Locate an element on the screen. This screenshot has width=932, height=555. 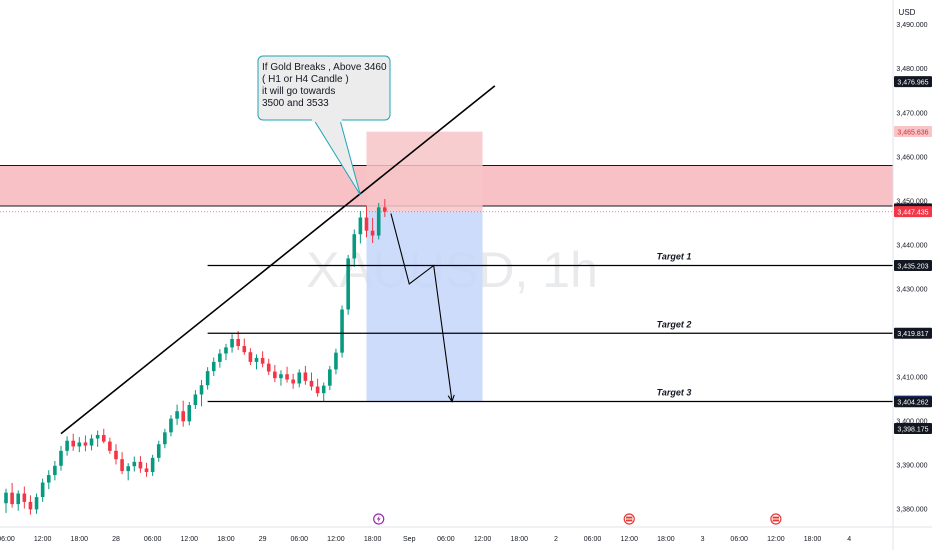
price-tag-label: 3,447.435 is located at coordinates (912, 213).